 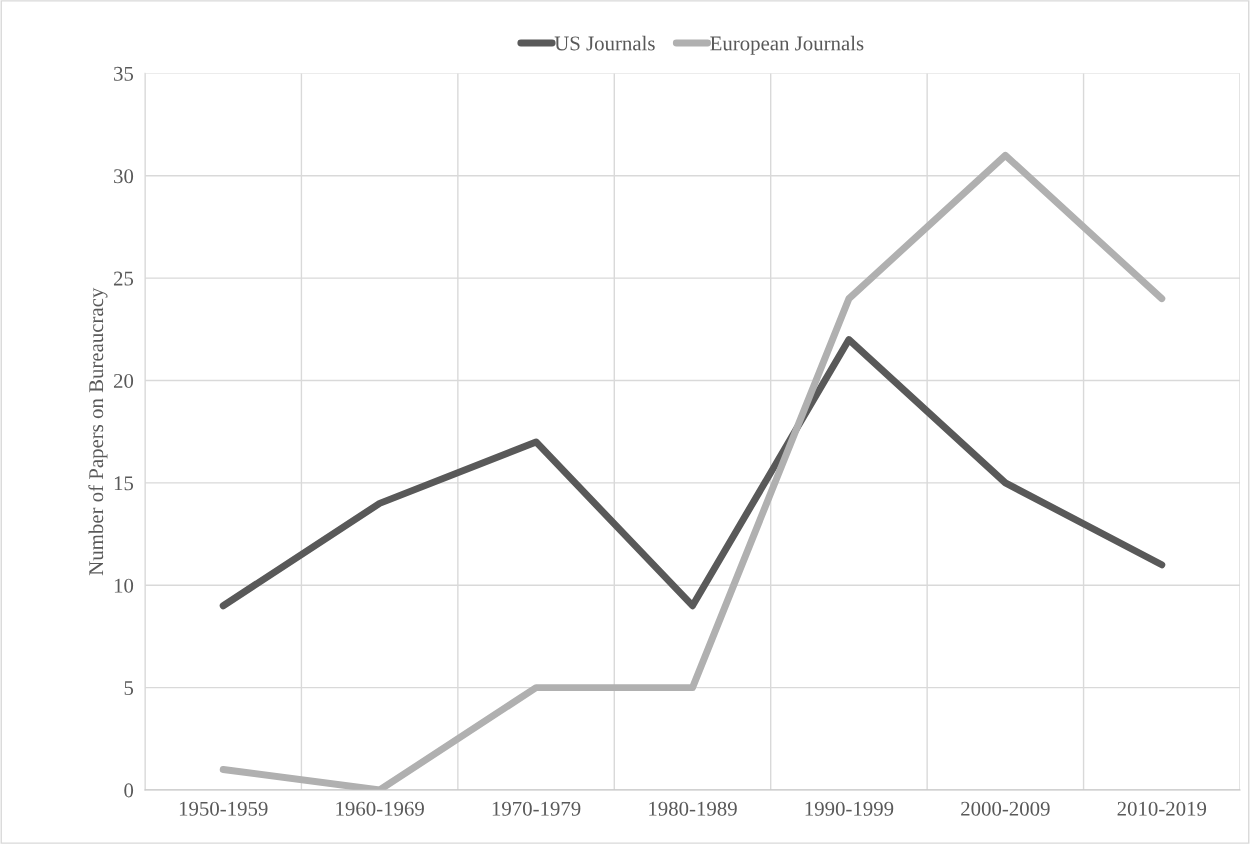 What do you see at coordinates (223, 808) in the screenshot?
I see `x-tick-label: 1950-1959` at bounding box center [223, 808].